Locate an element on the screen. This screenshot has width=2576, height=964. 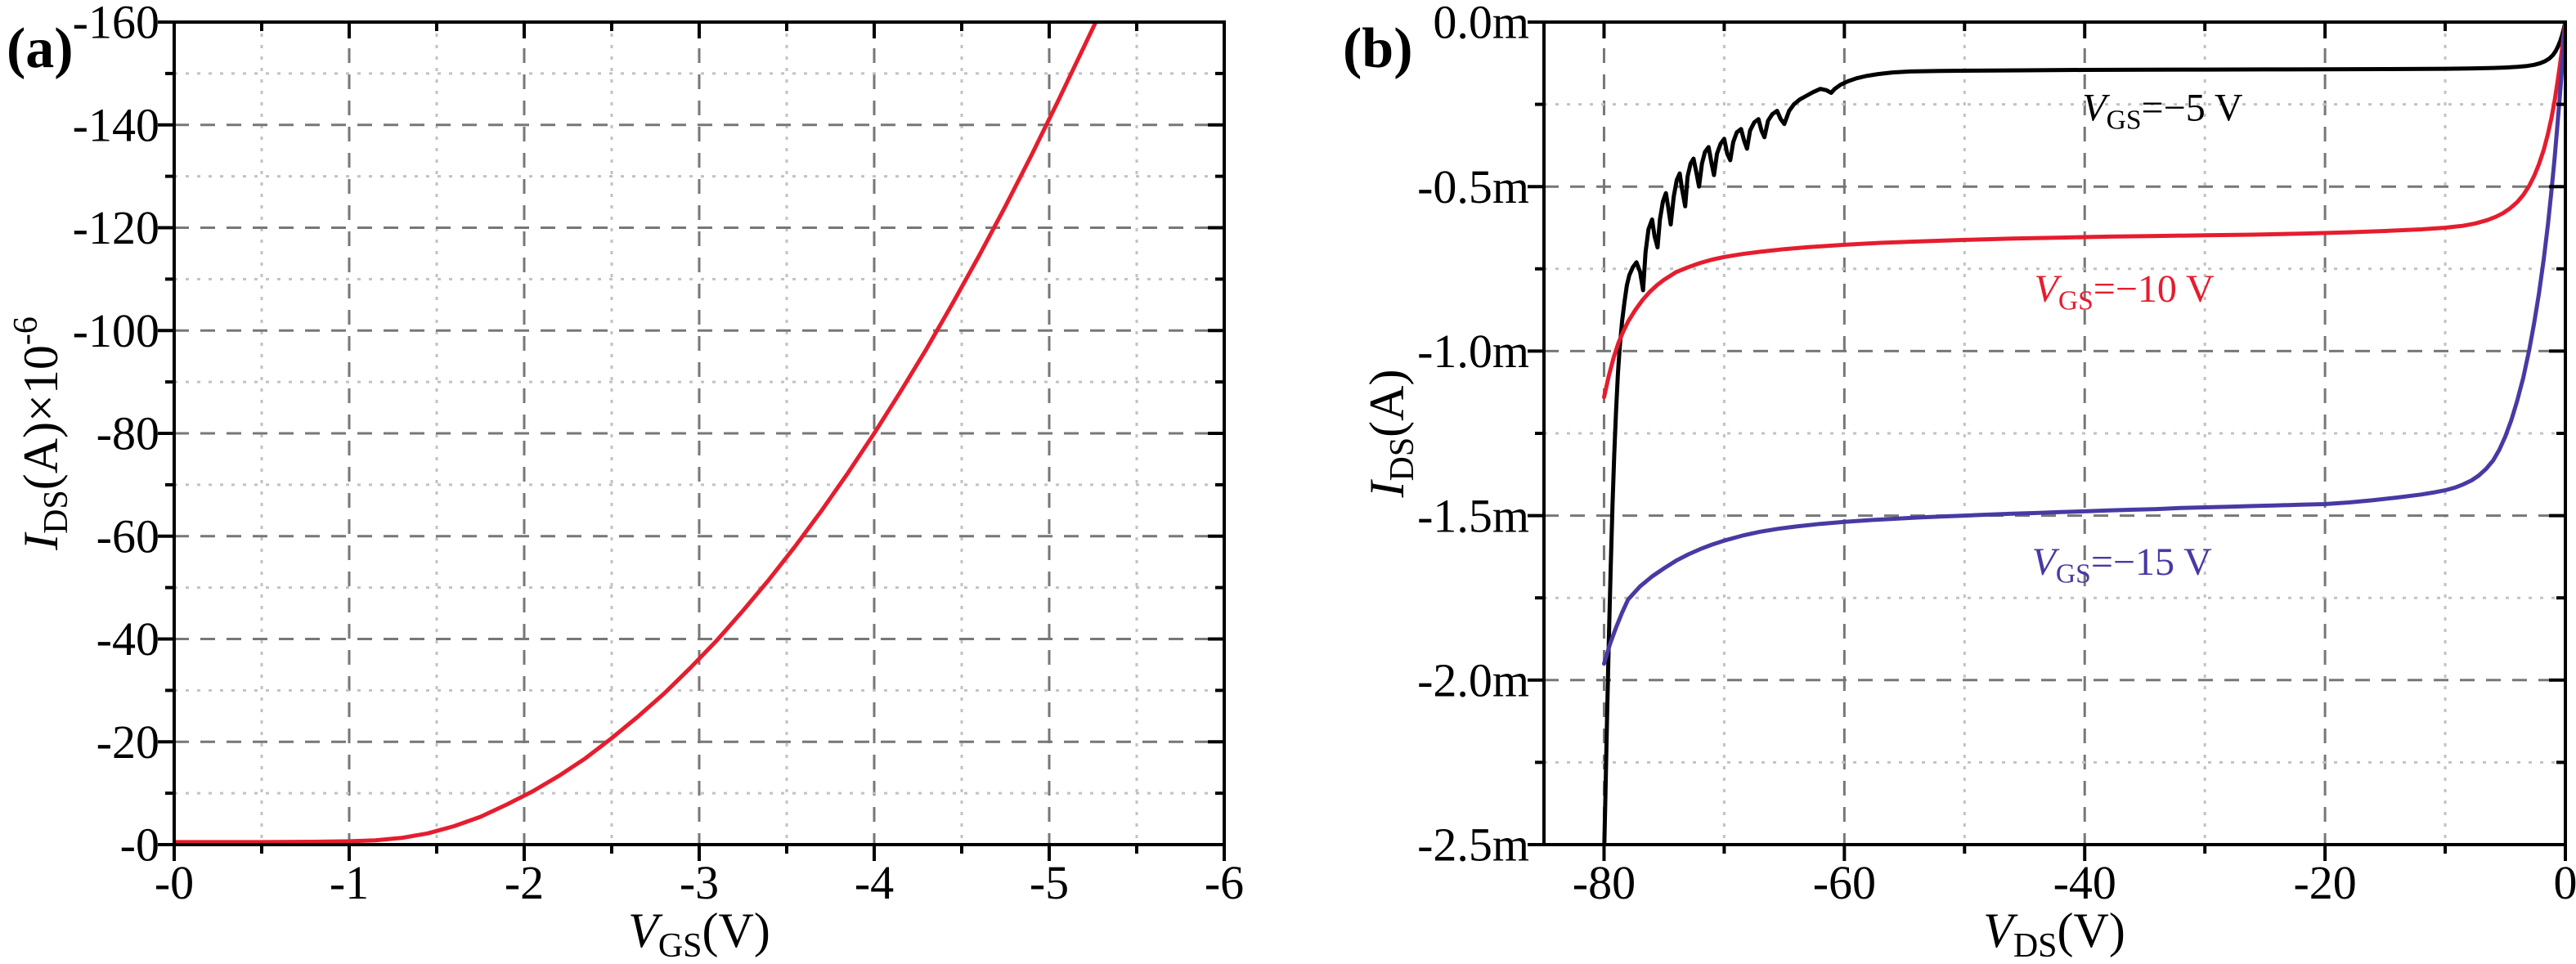
x-axis-title-b: VDS(V) is located at coordinates (2054, 934).